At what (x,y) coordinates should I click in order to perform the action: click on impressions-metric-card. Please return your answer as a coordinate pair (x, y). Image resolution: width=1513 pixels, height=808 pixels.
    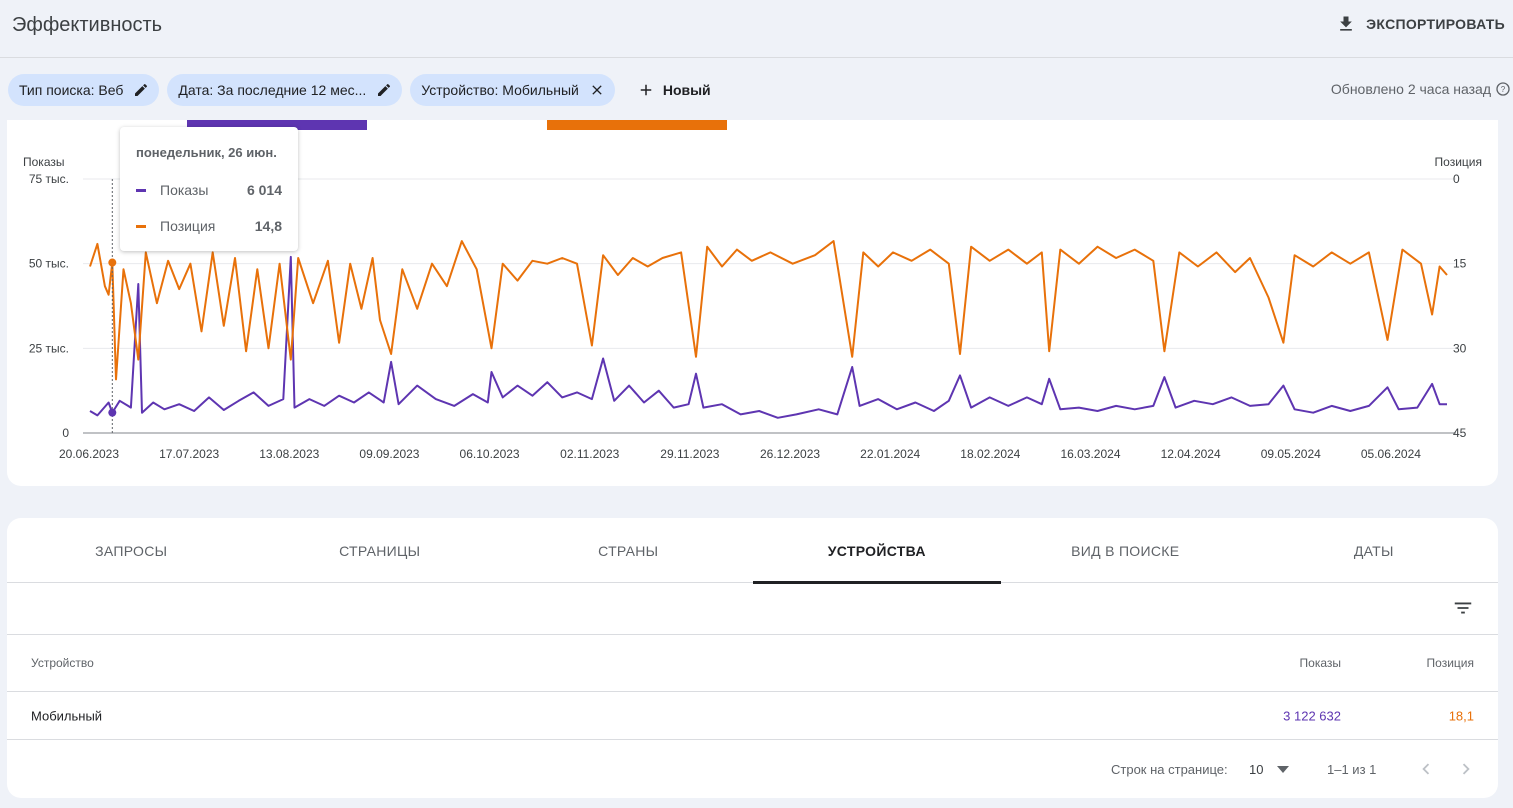
    Looking at the image, I should click on (277, 125).